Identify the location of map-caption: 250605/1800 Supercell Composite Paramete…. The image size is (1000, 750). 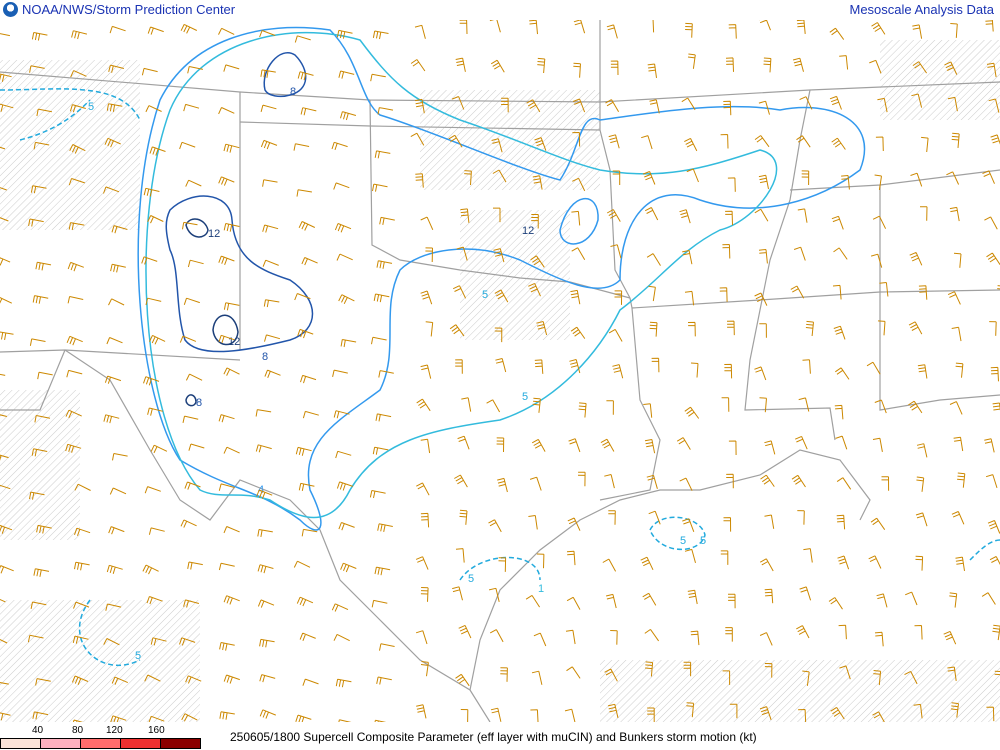
(493, 737).